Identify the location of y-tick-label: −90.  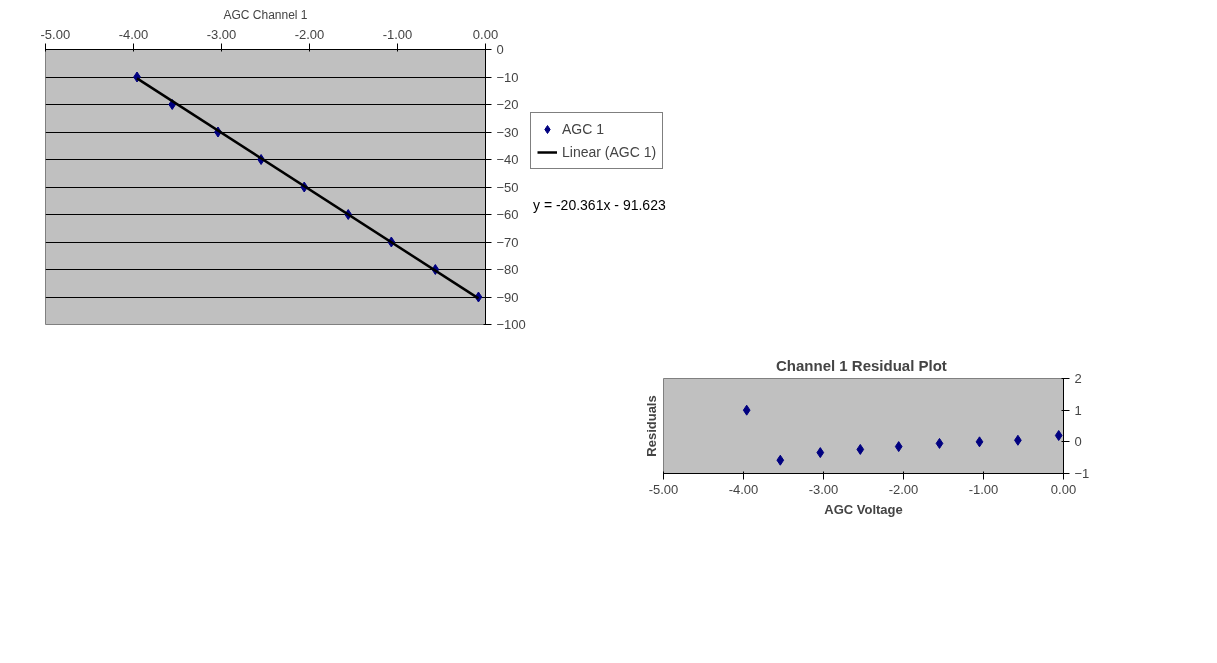
(507, 297).